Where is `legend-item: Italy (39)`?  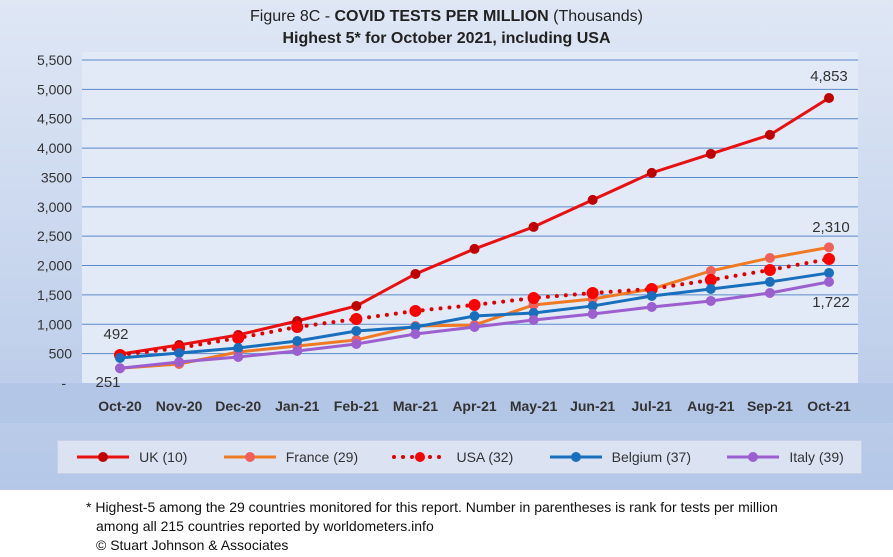 legend-item: Italy (39) is located at coordinates (784, 457).